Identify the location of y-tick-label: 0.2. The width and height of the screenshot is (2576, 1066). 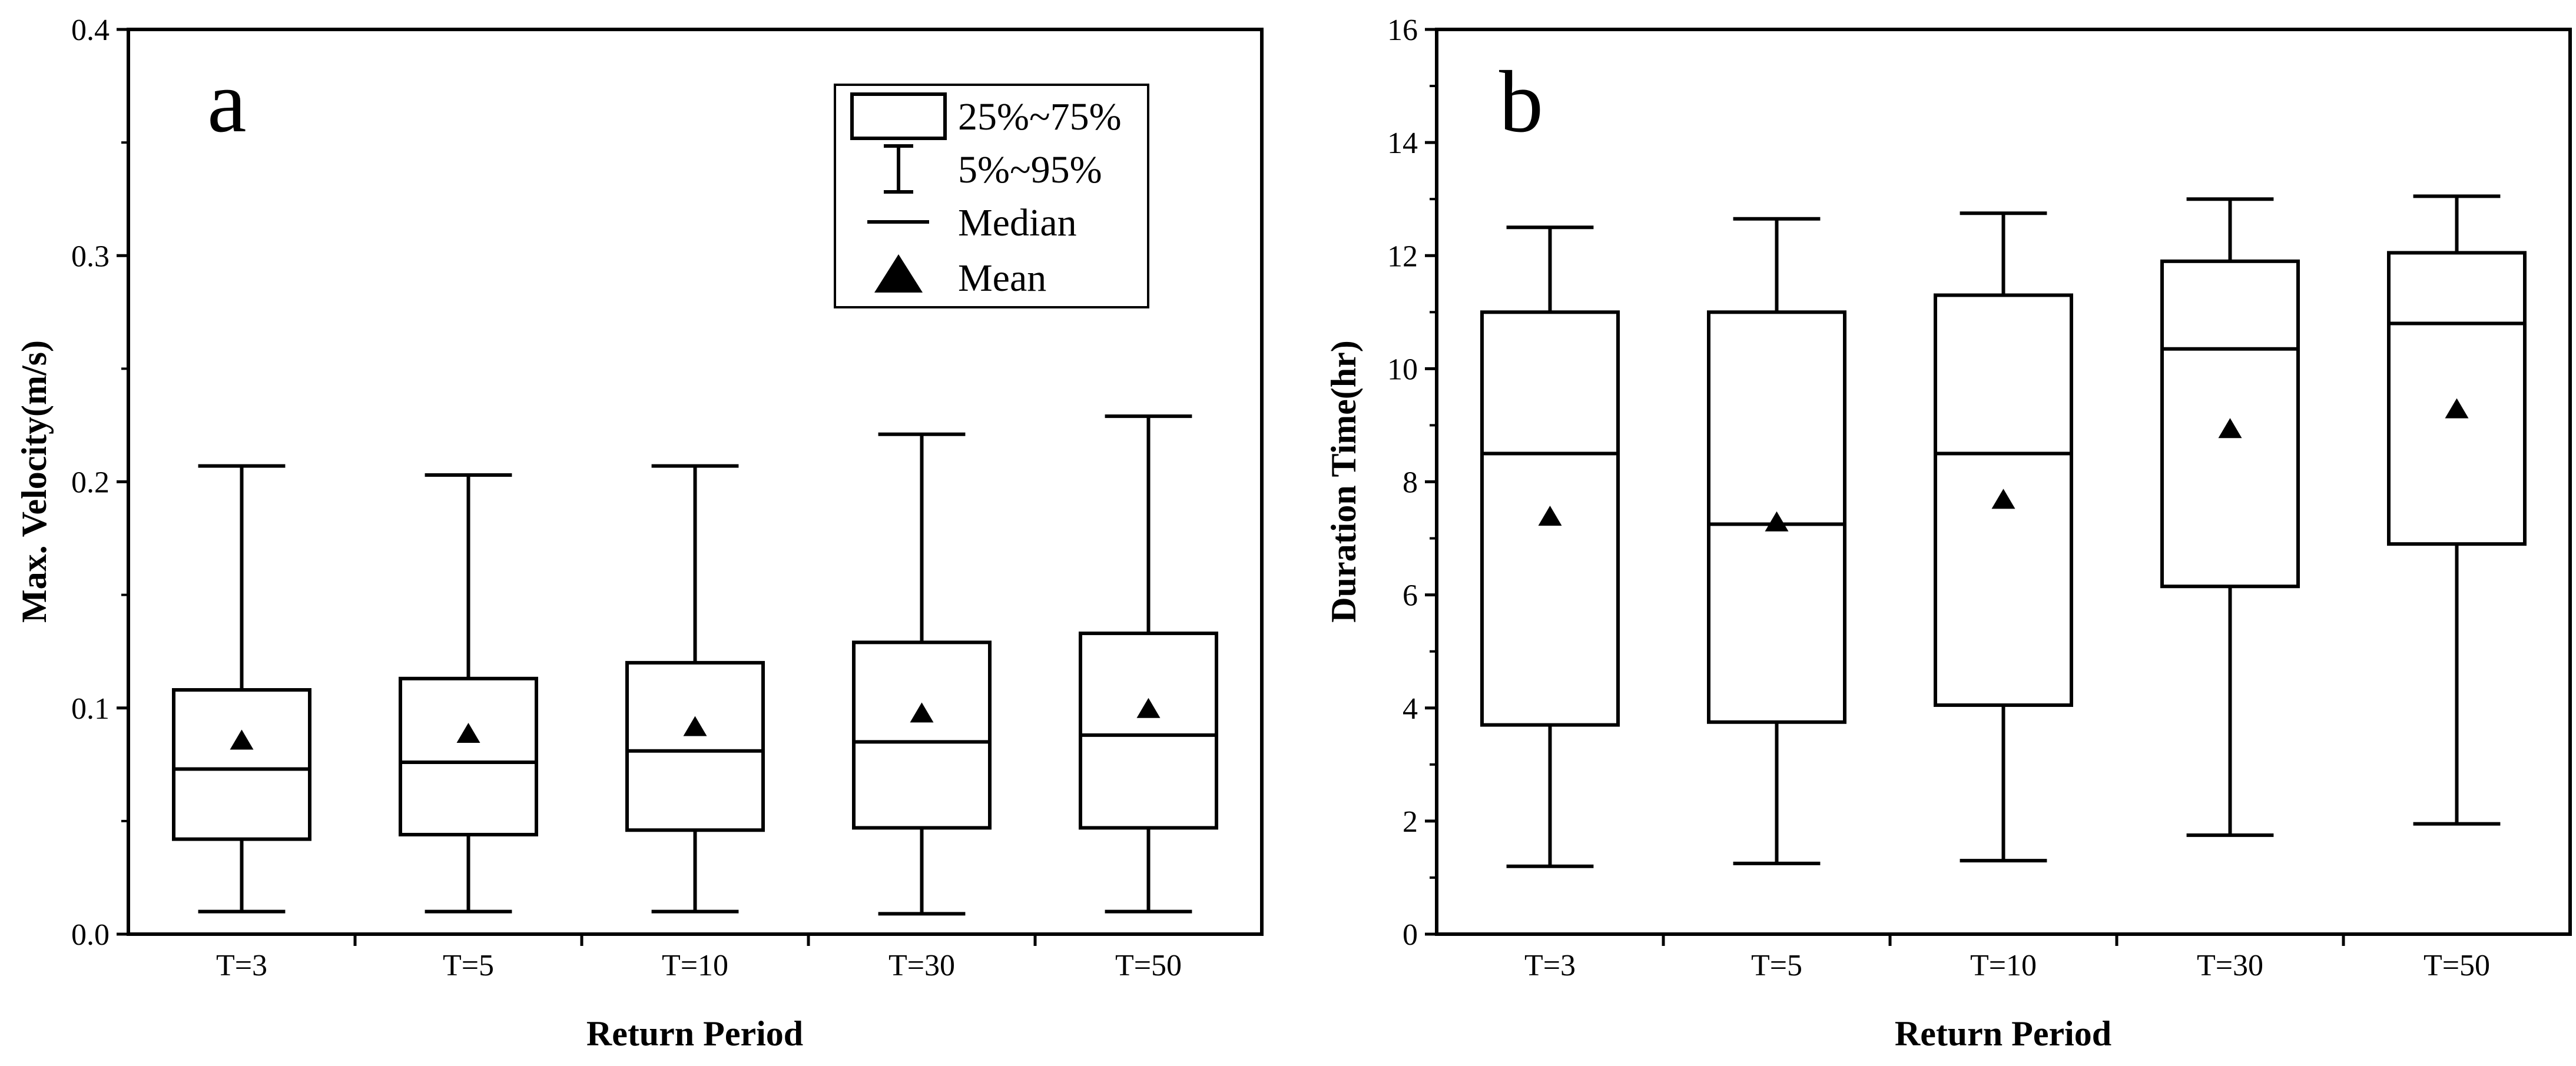
(90, 483).